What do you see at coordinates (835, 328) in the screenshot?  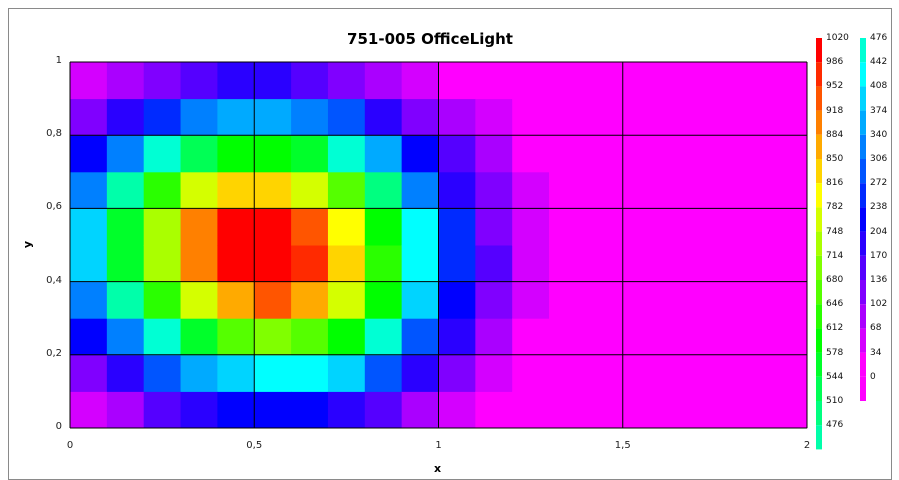 I see `legend-high-label: 612` at bounding box center [835, 328].